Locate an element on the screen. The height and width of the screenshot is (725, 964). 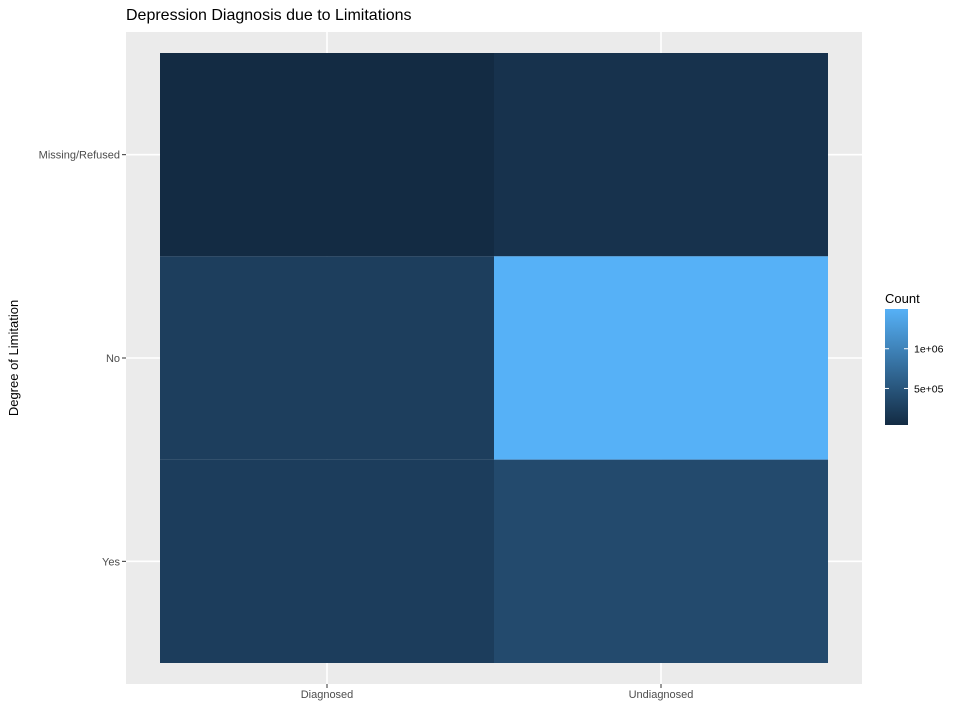
legend: Count 5e+05 1e+06 is located at coordinates (914, 358).